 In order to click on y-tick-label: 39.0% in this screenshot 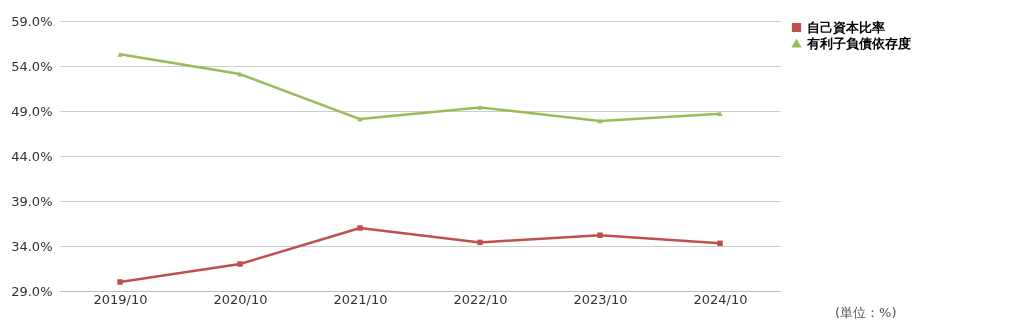, I will do `click(32, 201)`.